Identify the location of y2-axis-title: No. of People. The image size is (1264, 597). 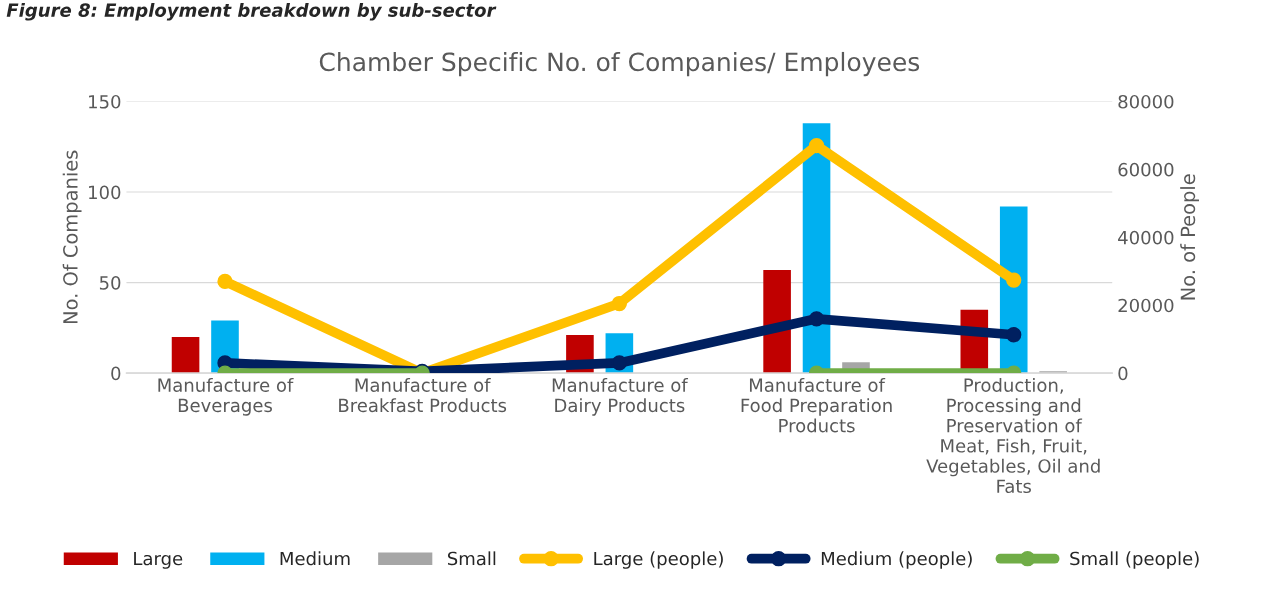
(1189, 237).